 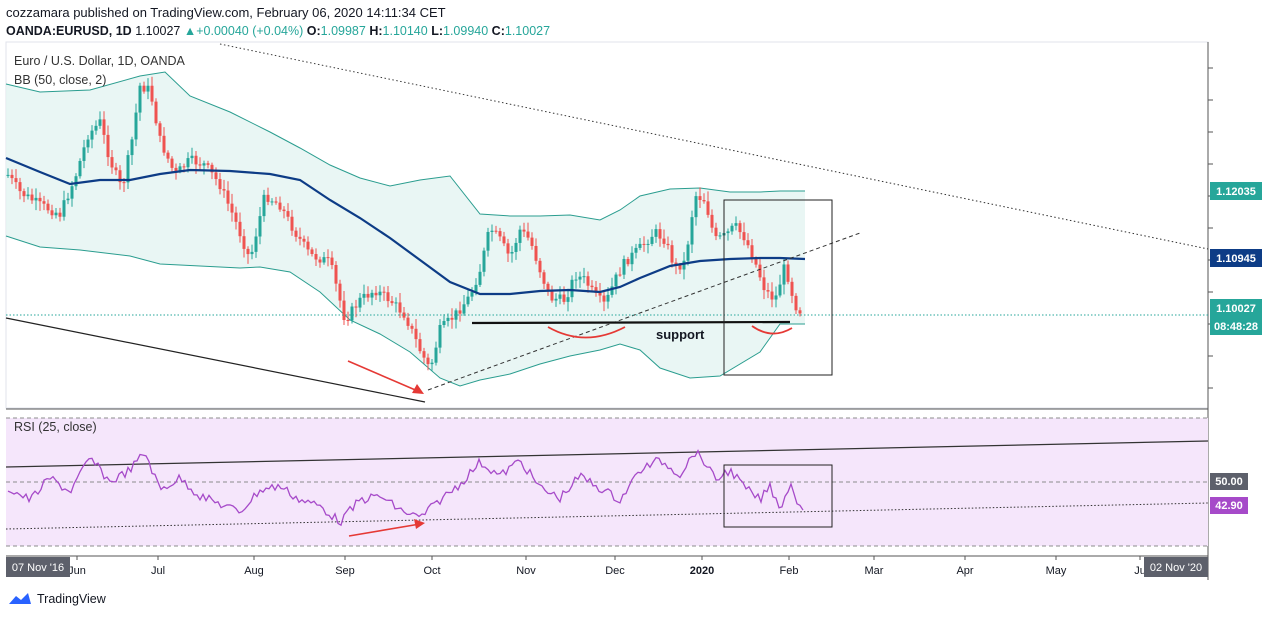 I want to click on svg-text: 1.12035, so click(x=1236, y=192).